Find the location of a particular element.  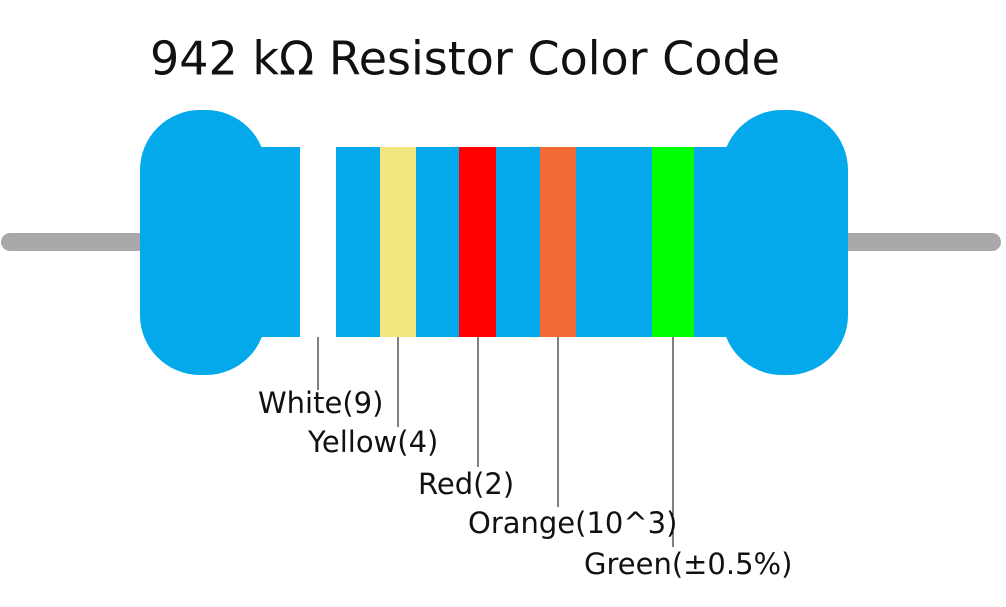

band-yellow is located at coordinates (398, 242).